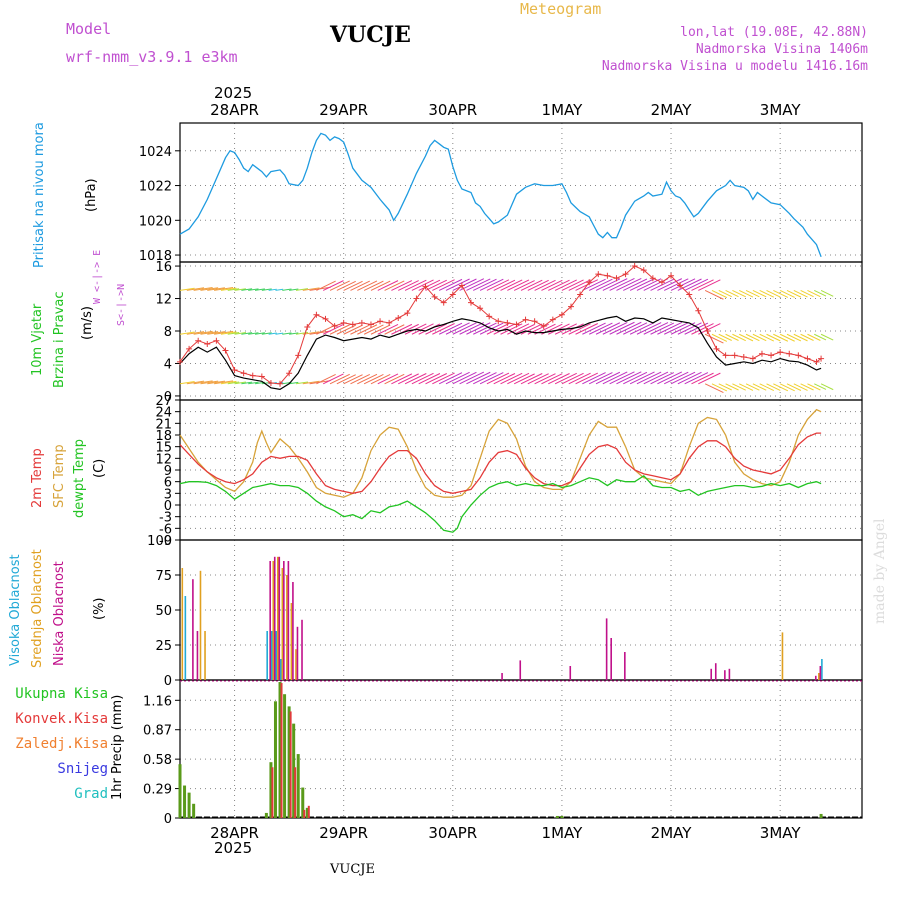 The height and width of the screenshot is (900, 900). I want to click on day-label-top: 29APR, so click(343, 110).